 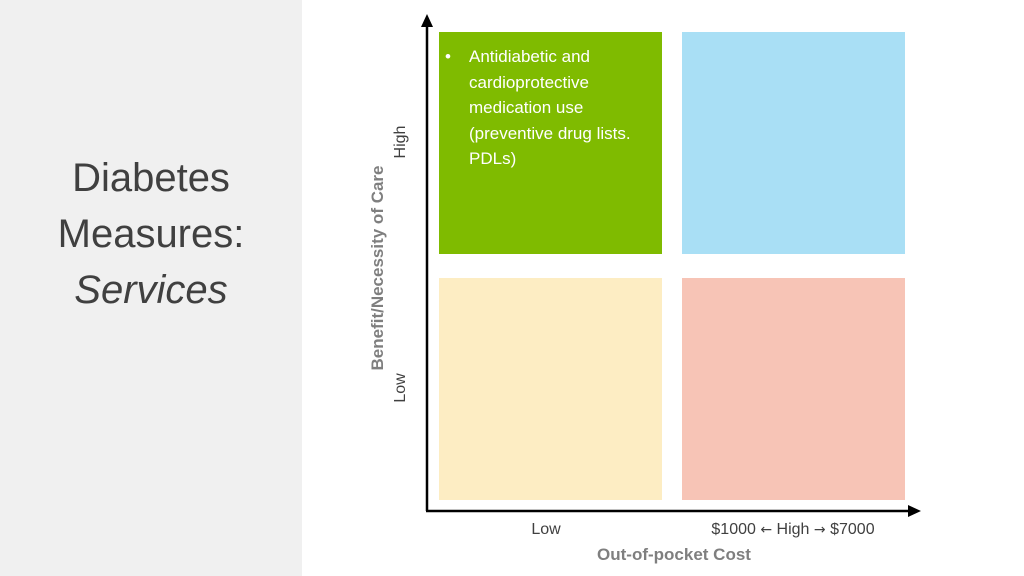 I want to click on x-axis-high-label: $1000 ← High → $7000, so click(x=792, y=530).